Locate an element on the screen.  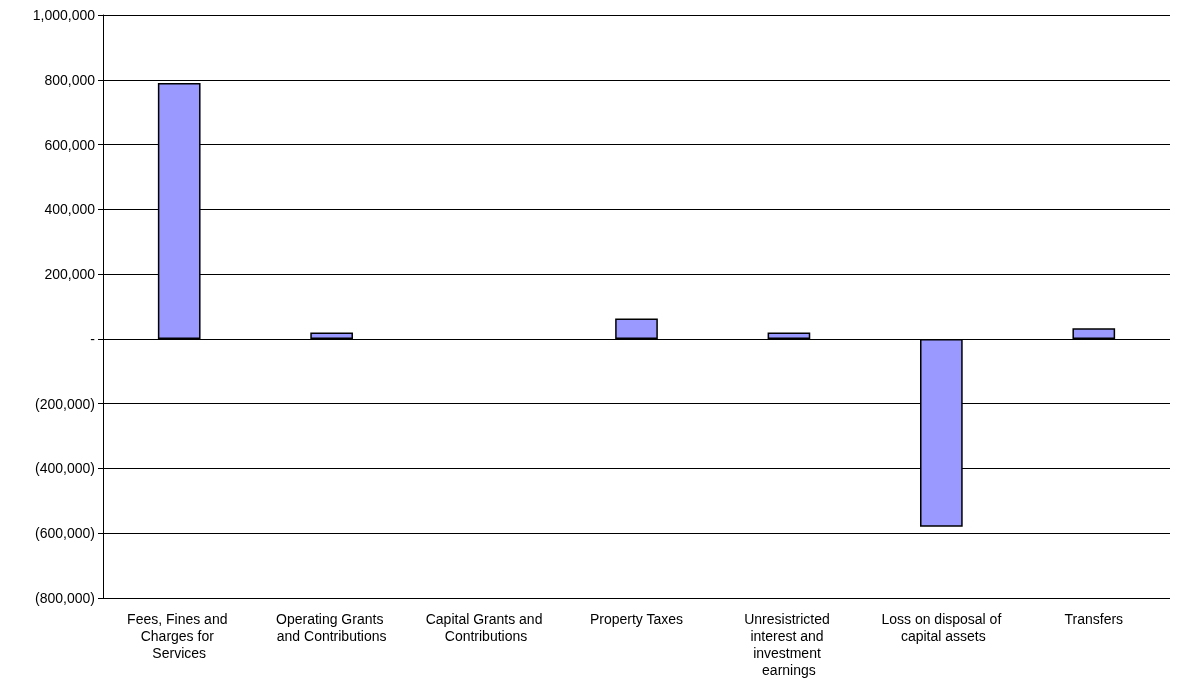
y-tick-label: (200,000) is located at coordinates (65, 403).